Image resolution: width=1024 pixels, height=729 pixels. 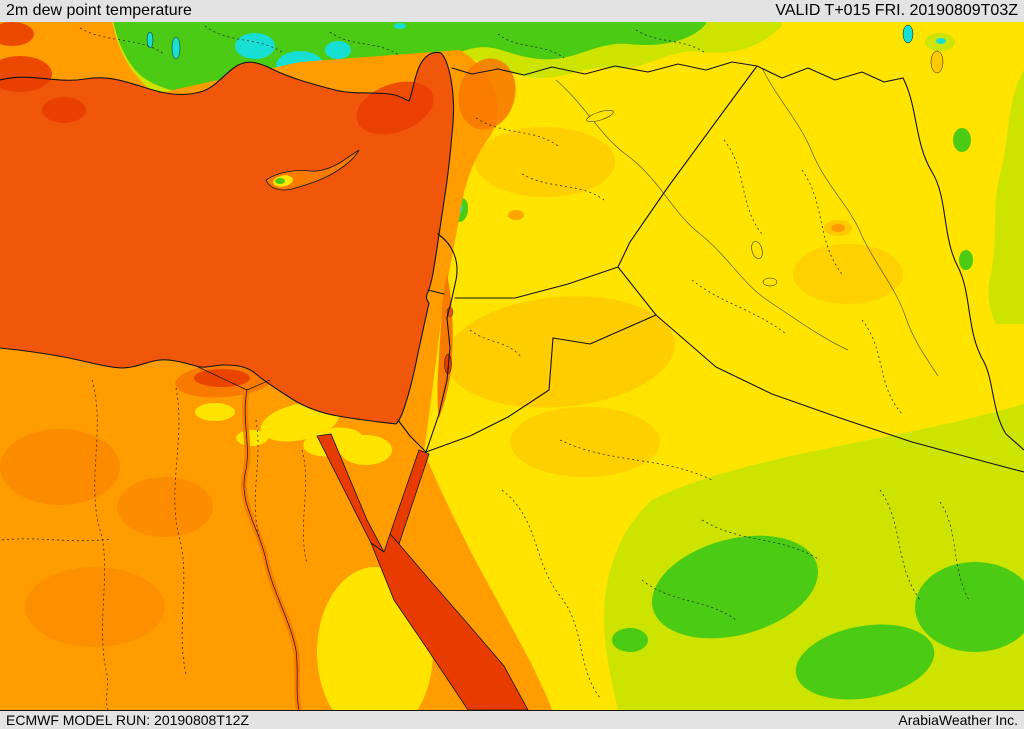 What do you see at coordinates (350, 493) in the screenshot?
I see `region-gulf-of-suez` at bounding box center [350, 493].